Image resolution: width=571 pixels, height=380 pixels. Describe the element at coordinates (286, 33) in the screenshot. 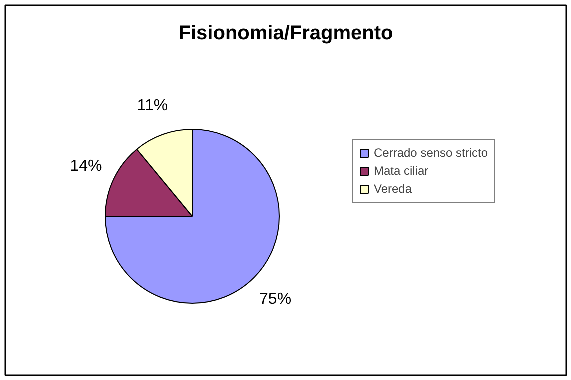

I see `chart-title: Fisionomia/Fragmento` at that location.